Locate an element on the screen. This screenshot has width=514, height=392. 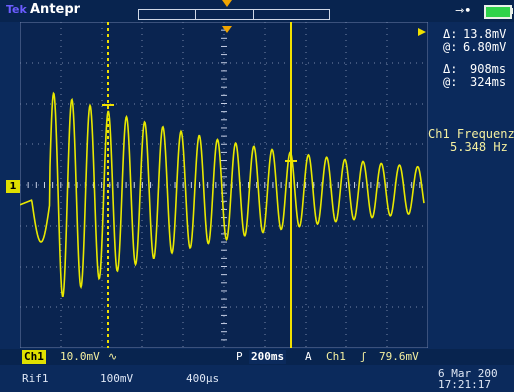
record-length-bar is located at coordinates (234, 14).